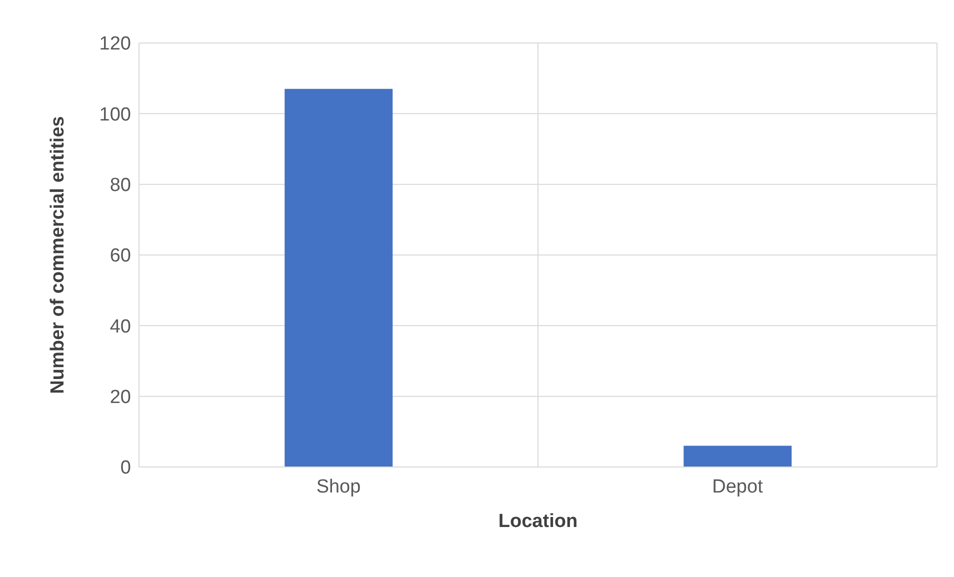  I want to click on y-tick-label: 20, so click(120, 397).